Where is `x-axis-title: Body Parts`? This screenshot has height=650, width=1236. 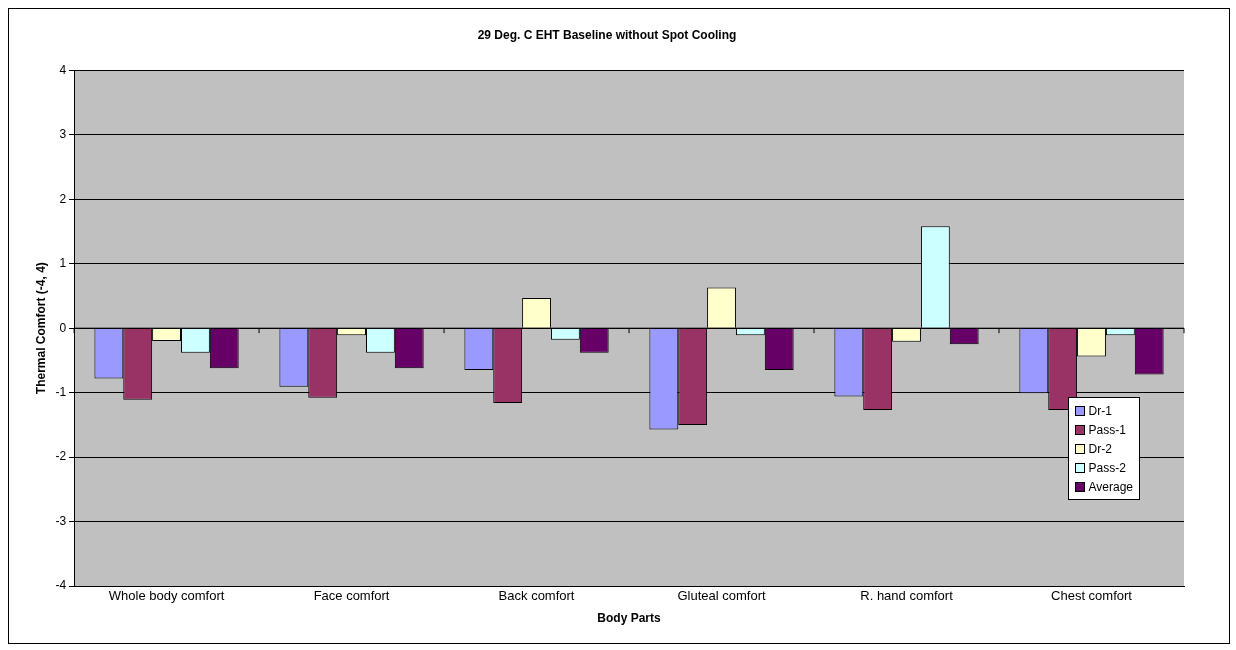
x-axis-title: Body Parts is located at coordinates (629, 618).